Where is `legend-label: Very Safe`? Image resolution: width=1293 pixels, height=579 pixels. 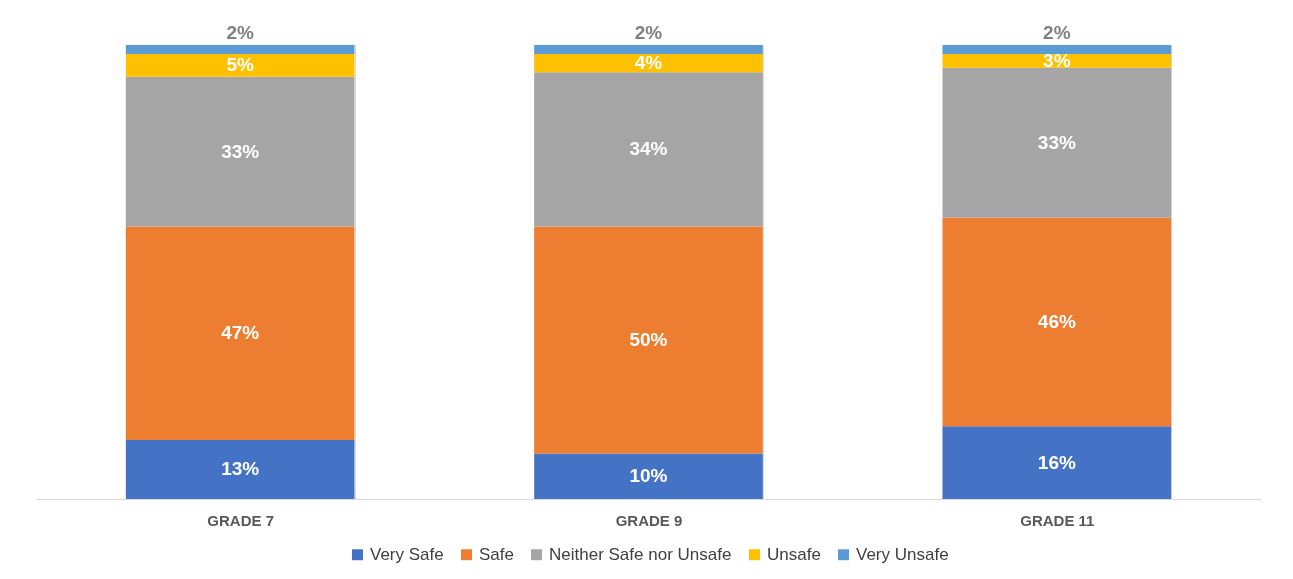
legend-label: Very Safe is located at coordinates (407, 554).